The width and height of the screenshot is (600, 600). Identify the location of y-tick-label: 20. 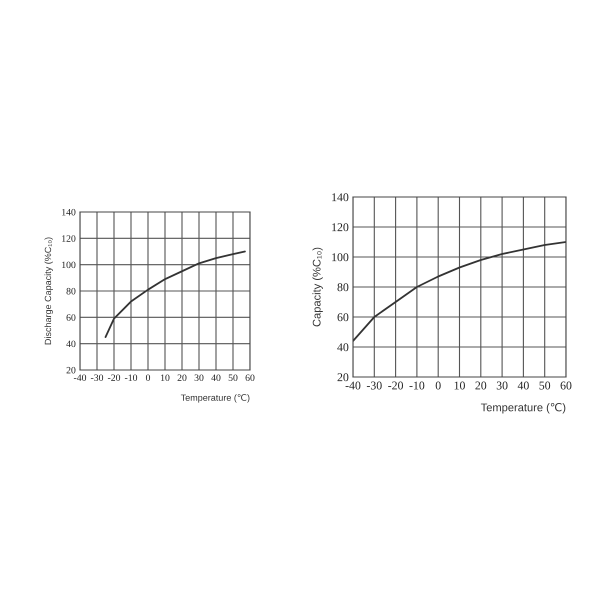
(71, 370).